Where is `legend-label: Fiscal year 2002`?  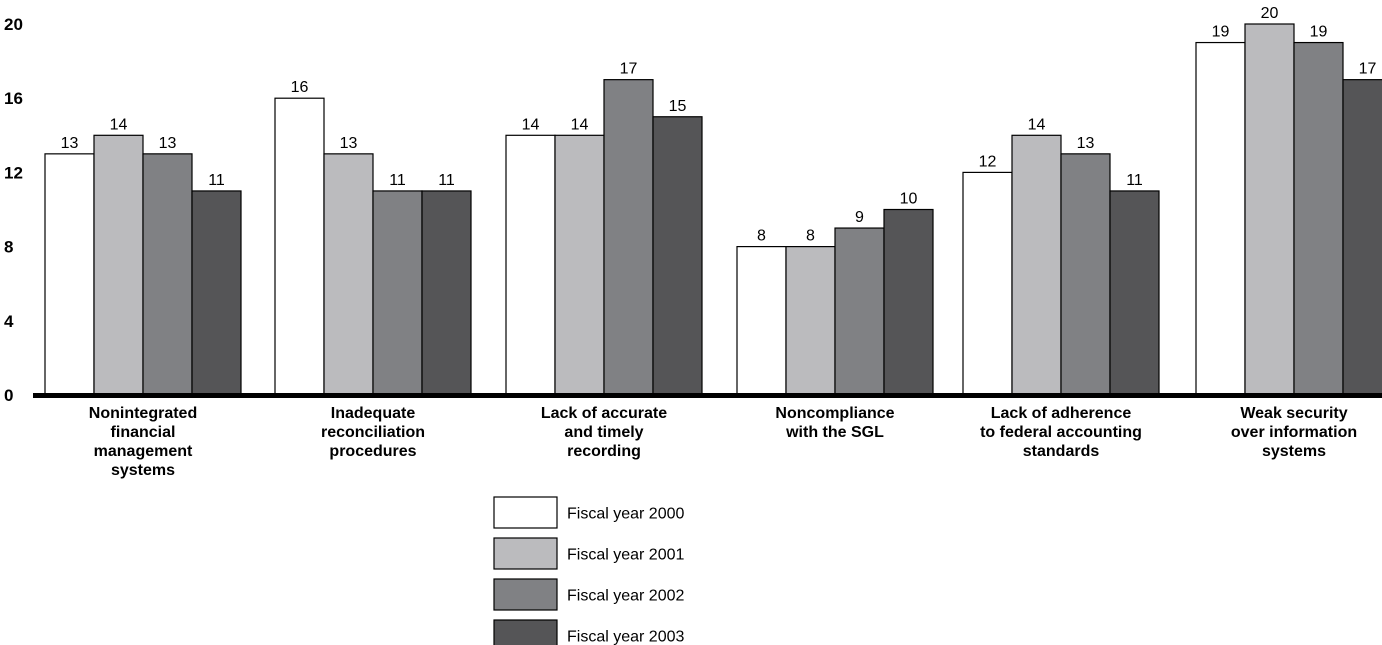 legend-label: Fiscal year 2002 is located at coordinates (625, 596).